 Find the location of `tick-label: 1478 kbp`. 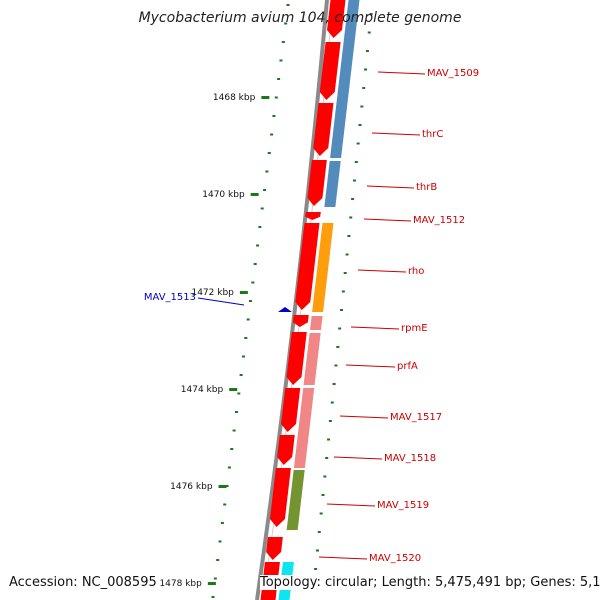

tick-label: 1478 kbp is located at coordinates (180, 584).